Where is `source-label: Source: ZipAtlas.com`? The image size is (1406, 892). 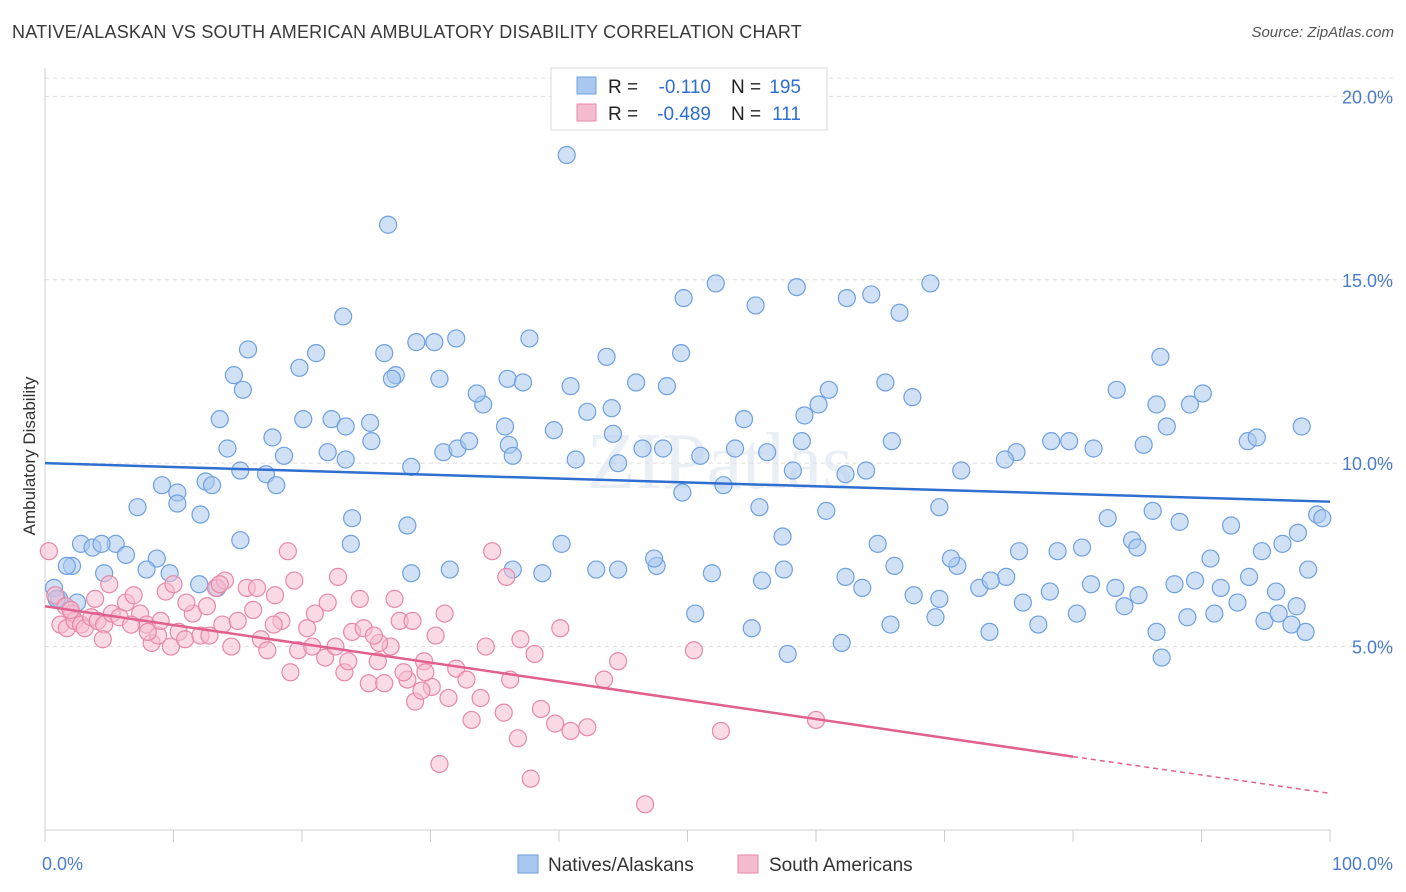
source-label: Source: ZipAtlas.com is located at coordinates (1322, 32).